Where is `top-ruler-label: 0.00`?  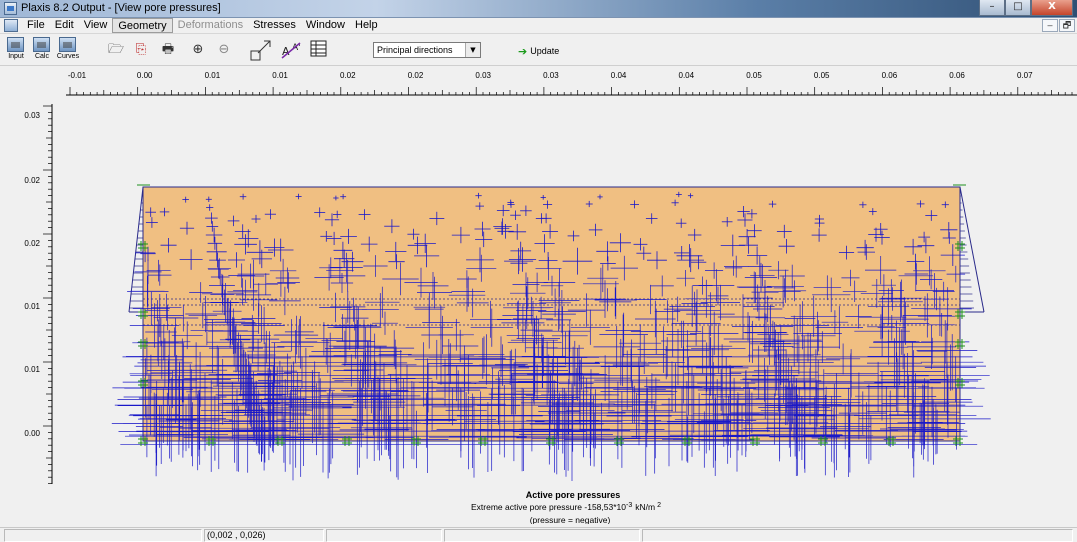 top-ruler-label: 0.00 is located at coordinates (145, 75).